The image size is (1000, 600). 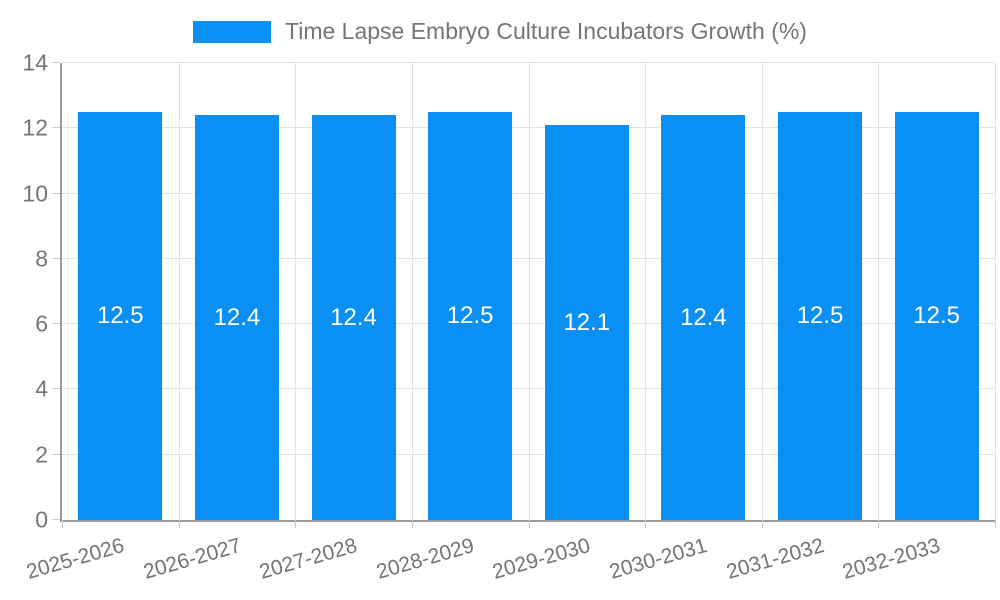 I want to click on bar-value-label: 12.1, so click(x=587, y=322).